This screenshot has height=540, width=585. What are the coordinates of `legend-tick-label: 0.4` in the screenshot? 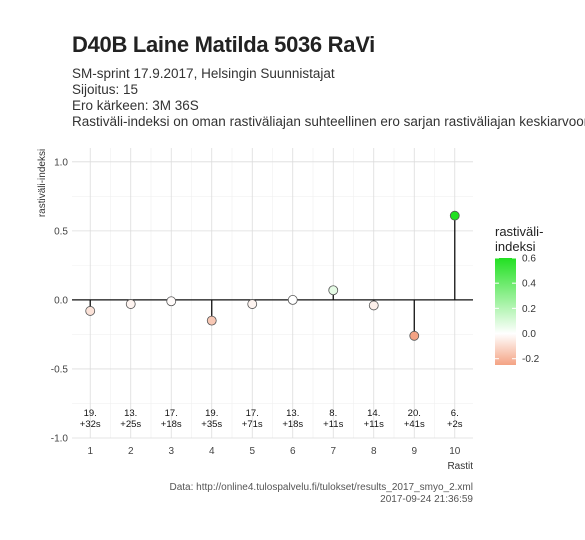 It's located at (529, 284).